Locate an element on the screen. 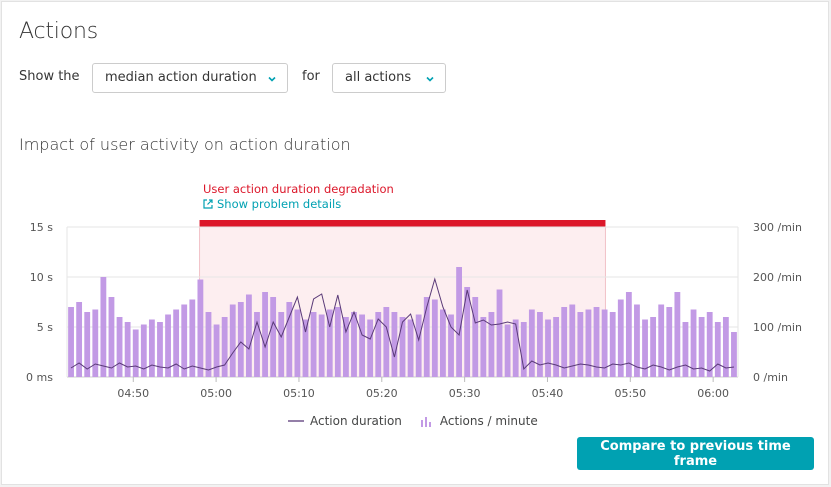 The width and height of the screenshot is (831, 487). chart-legend: Action duration Actions / minute is located at coordinates (413, 421).